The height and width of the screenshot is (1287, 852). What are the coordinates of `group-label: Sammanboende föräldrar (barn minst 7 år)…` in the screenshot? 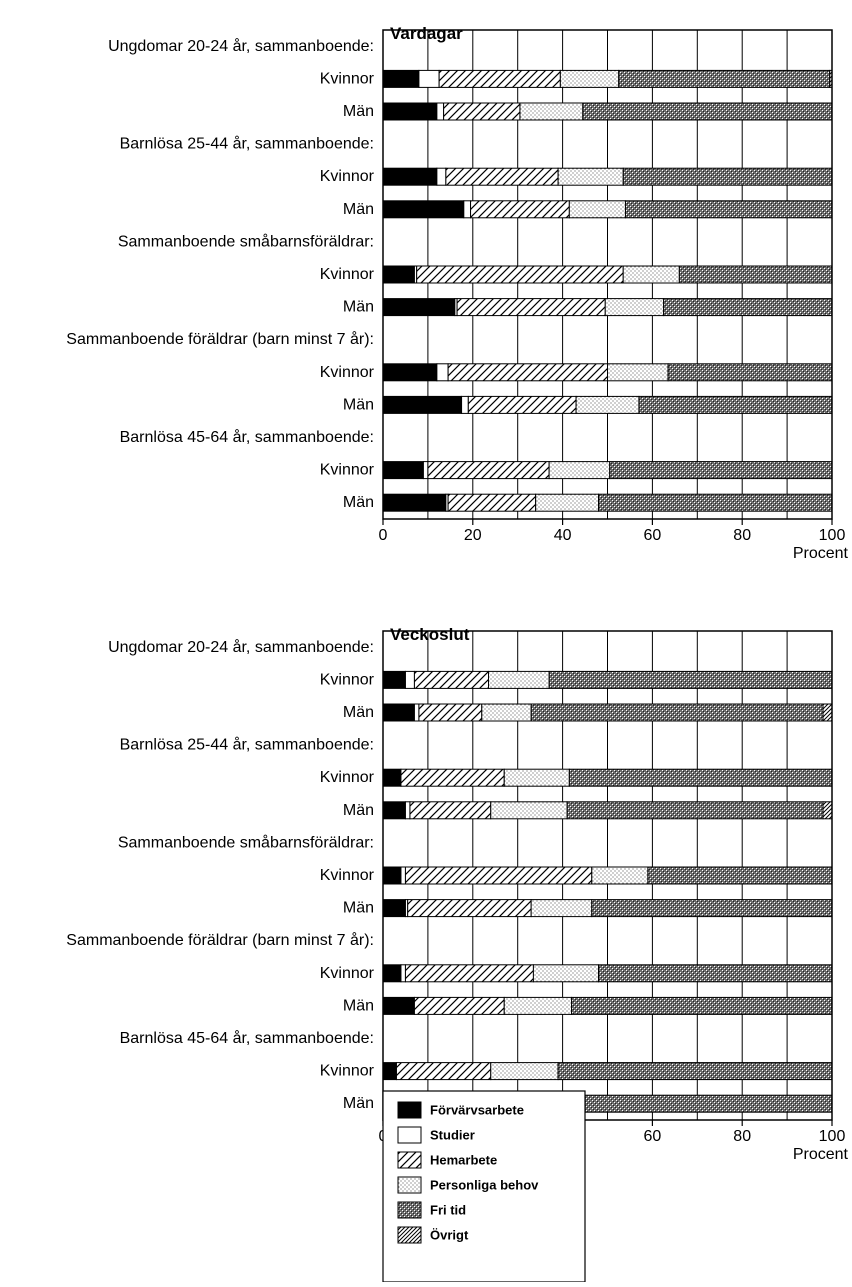 It's located at (220, 339).